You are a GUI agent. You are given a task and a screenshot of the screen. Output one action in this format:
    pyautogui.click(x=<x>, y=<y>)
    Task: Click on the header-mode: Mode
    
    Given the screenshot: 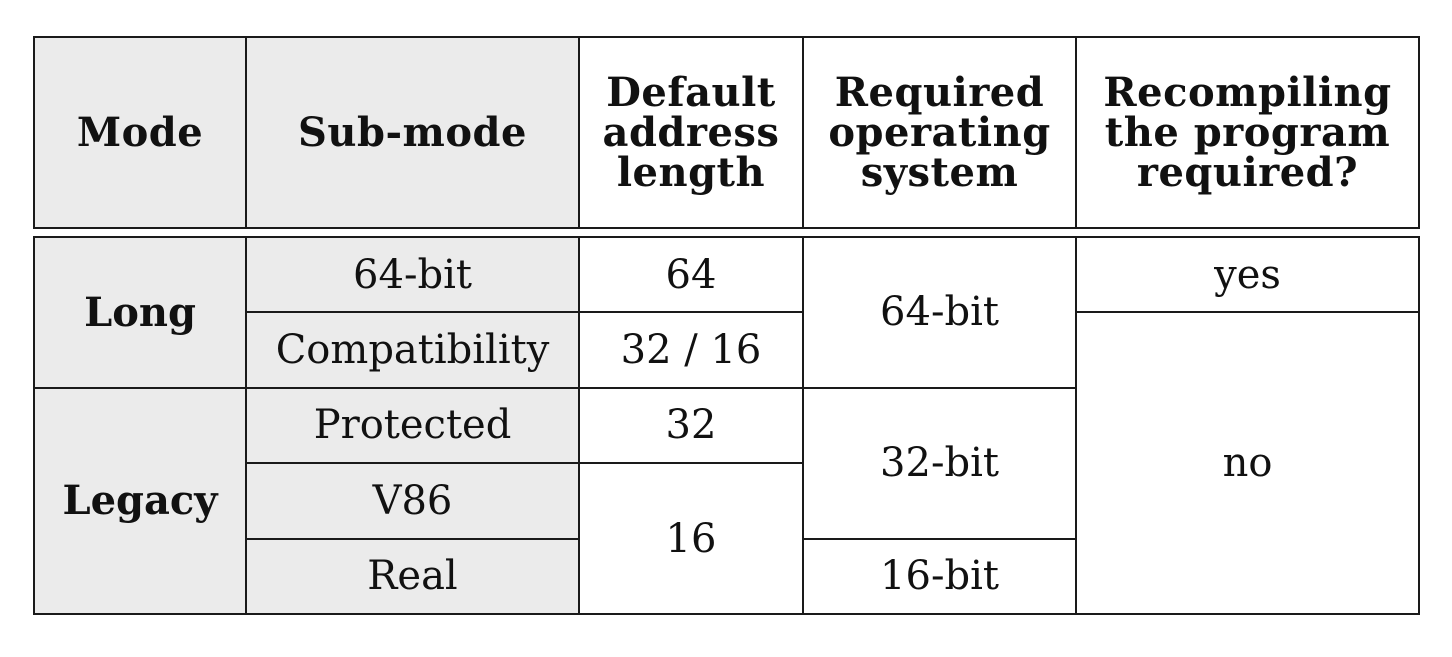 What is the action you would take?
    pyautogui.click(x=140, y=132)
    